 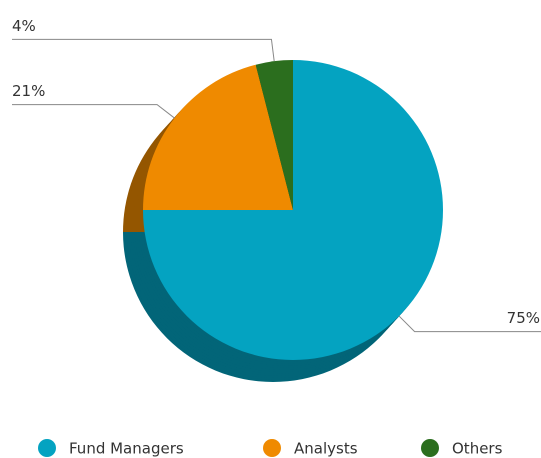 I want to click on legend-label: Others, so click(x=477, y=449).